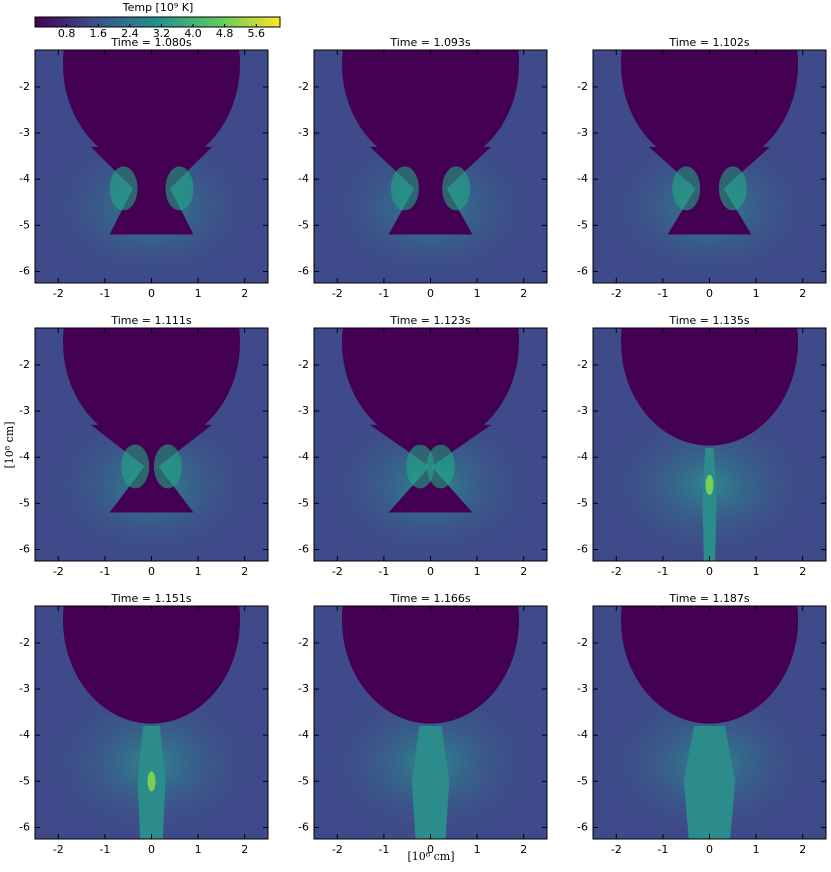  What do you see at coordinates (151, 598) in the screenshot?
I see `panel-title: Time = 1.151s` at bounding box center [151, 598].